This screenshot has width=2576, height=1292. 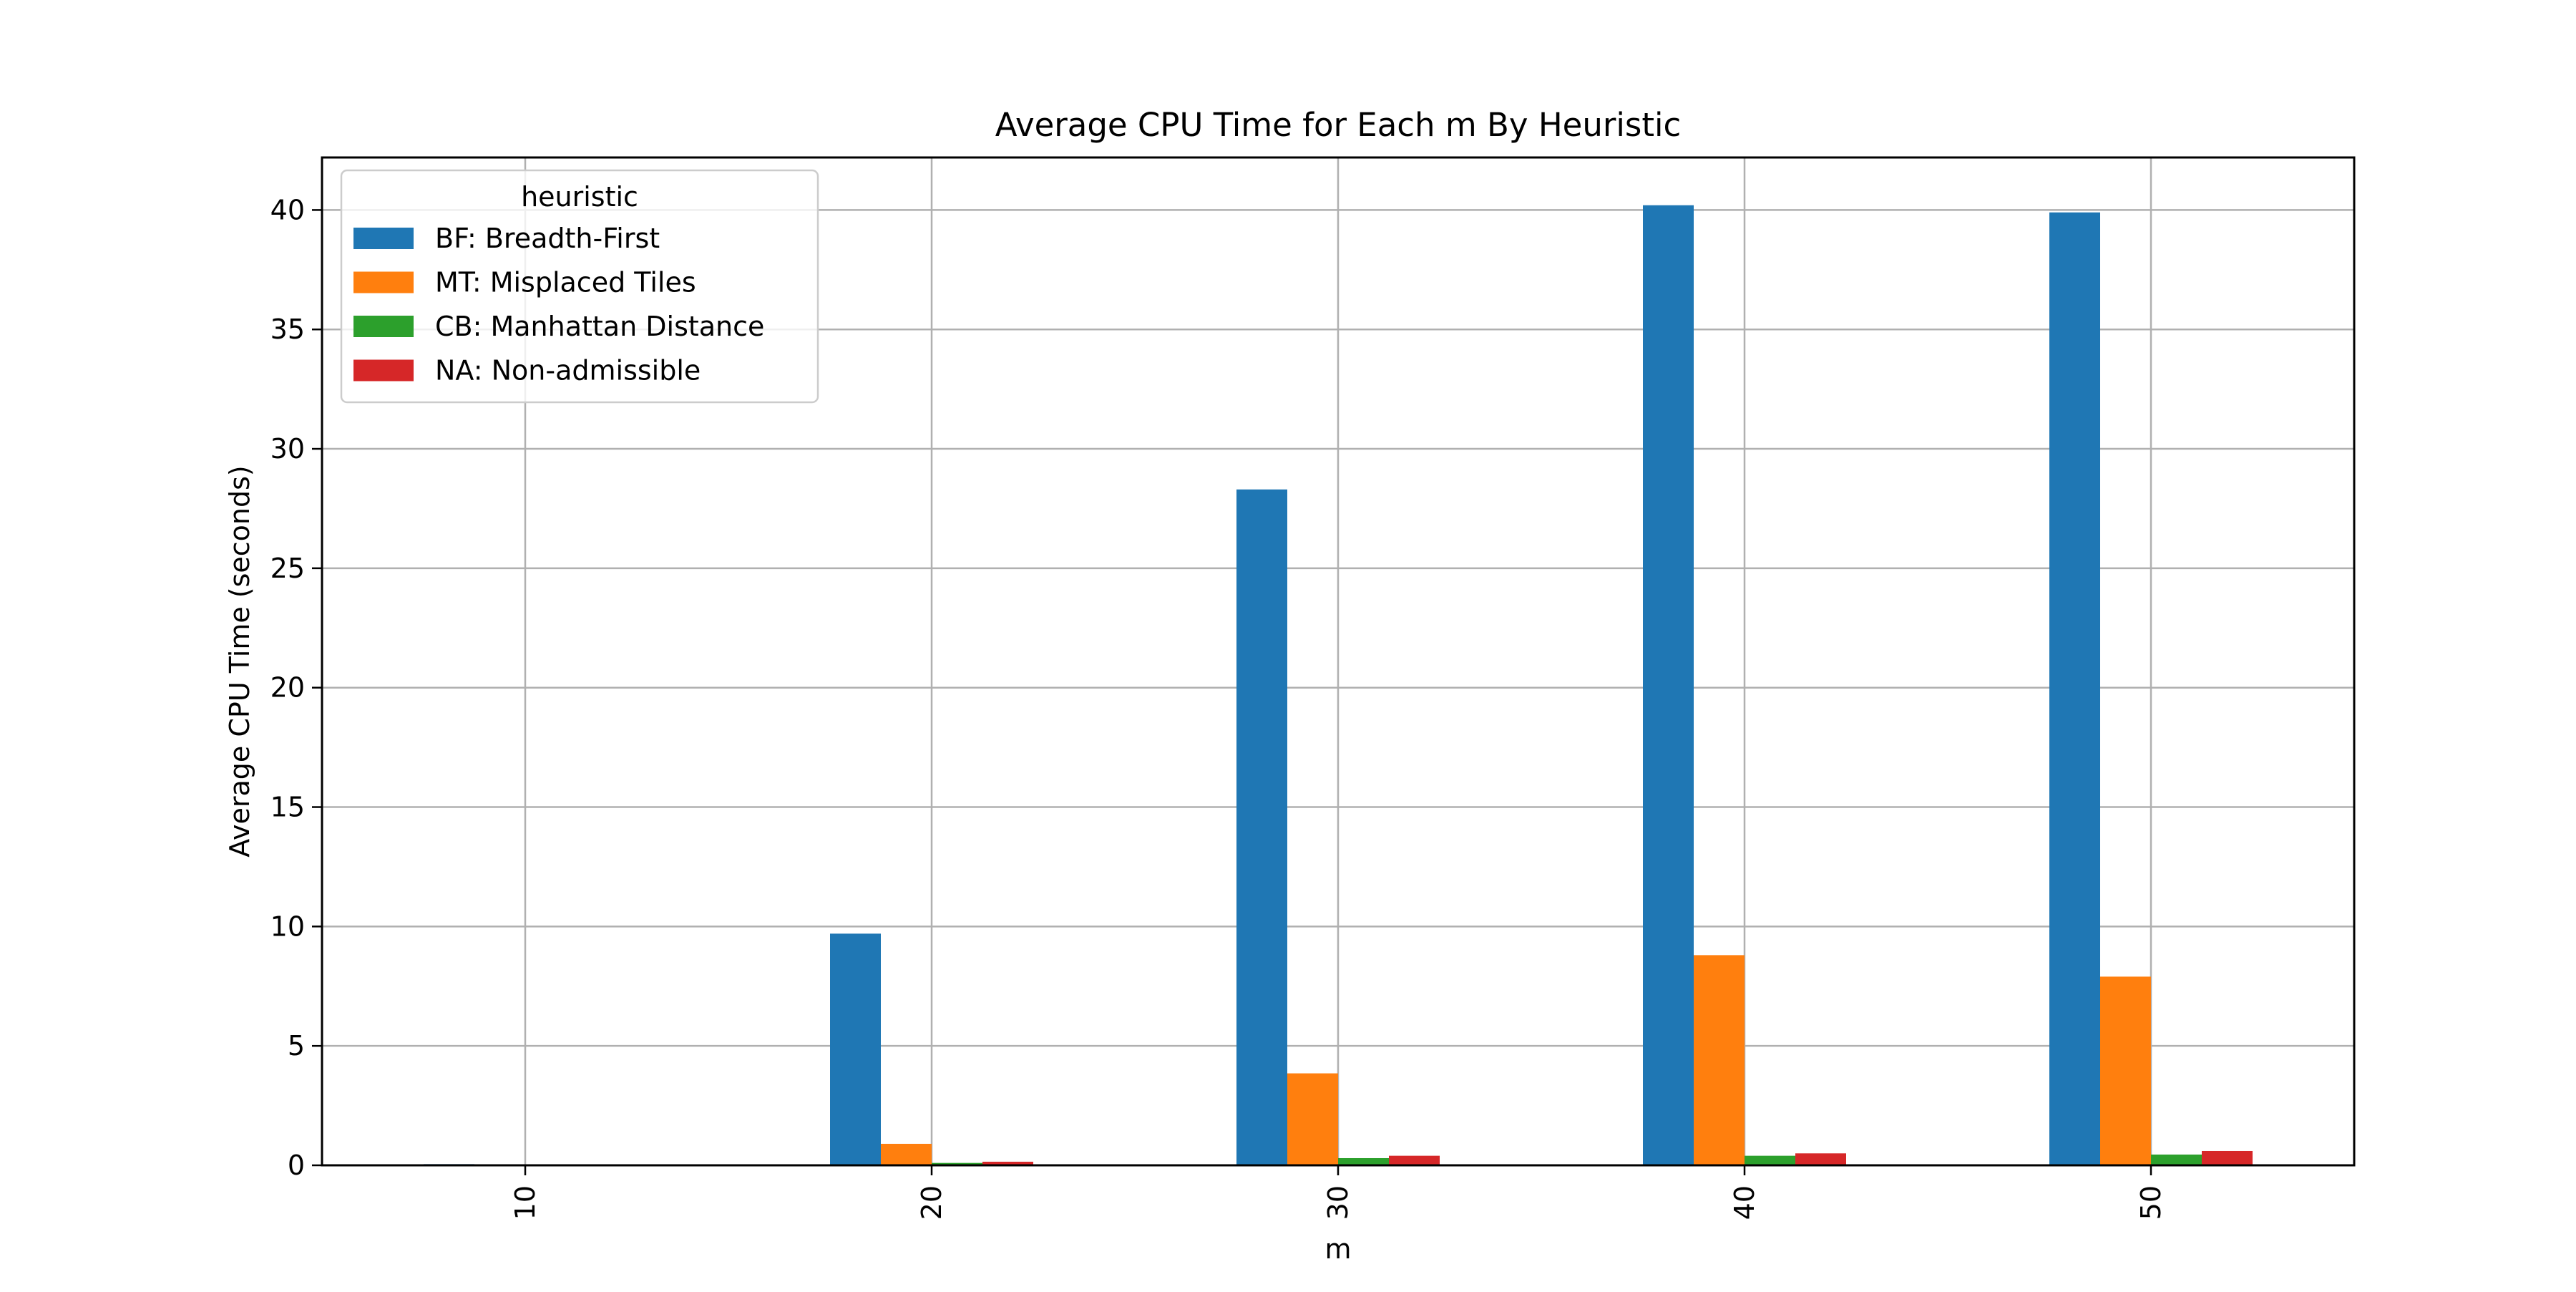 What do you see at coordinates (599, 326) in the screenshot?
I see `legend-label: CB: Manhattan Distance` at bounding box center [599, 326].